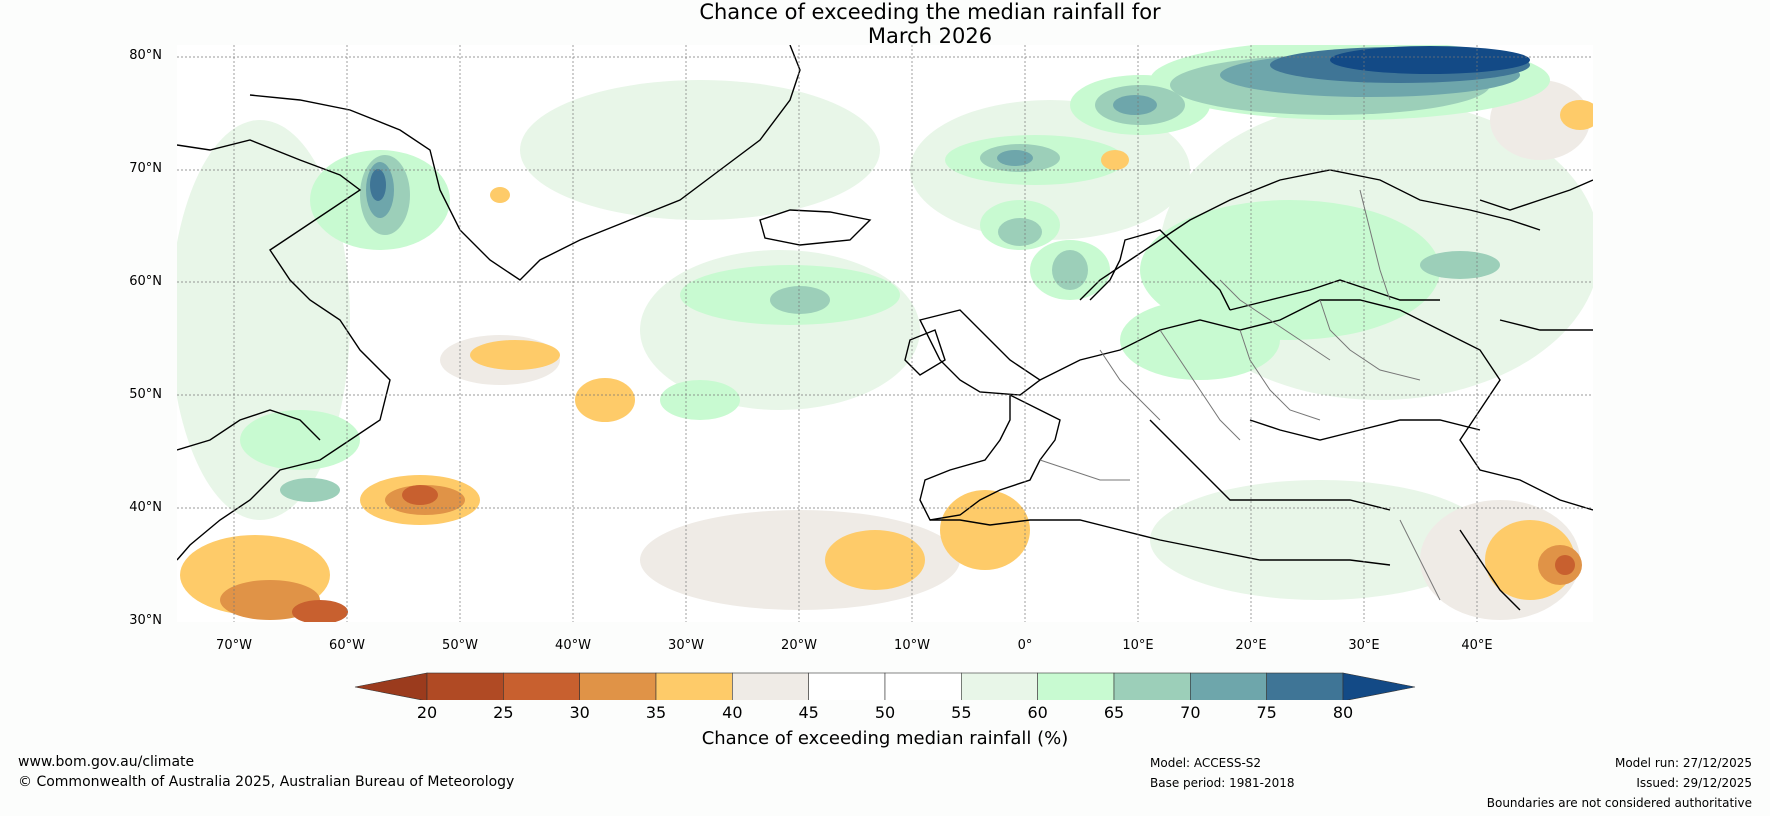 Image resolution: width=1770 pixels, height=816 pixels. I want to click on lon-label-50w: 50°W, so click(460, 645).